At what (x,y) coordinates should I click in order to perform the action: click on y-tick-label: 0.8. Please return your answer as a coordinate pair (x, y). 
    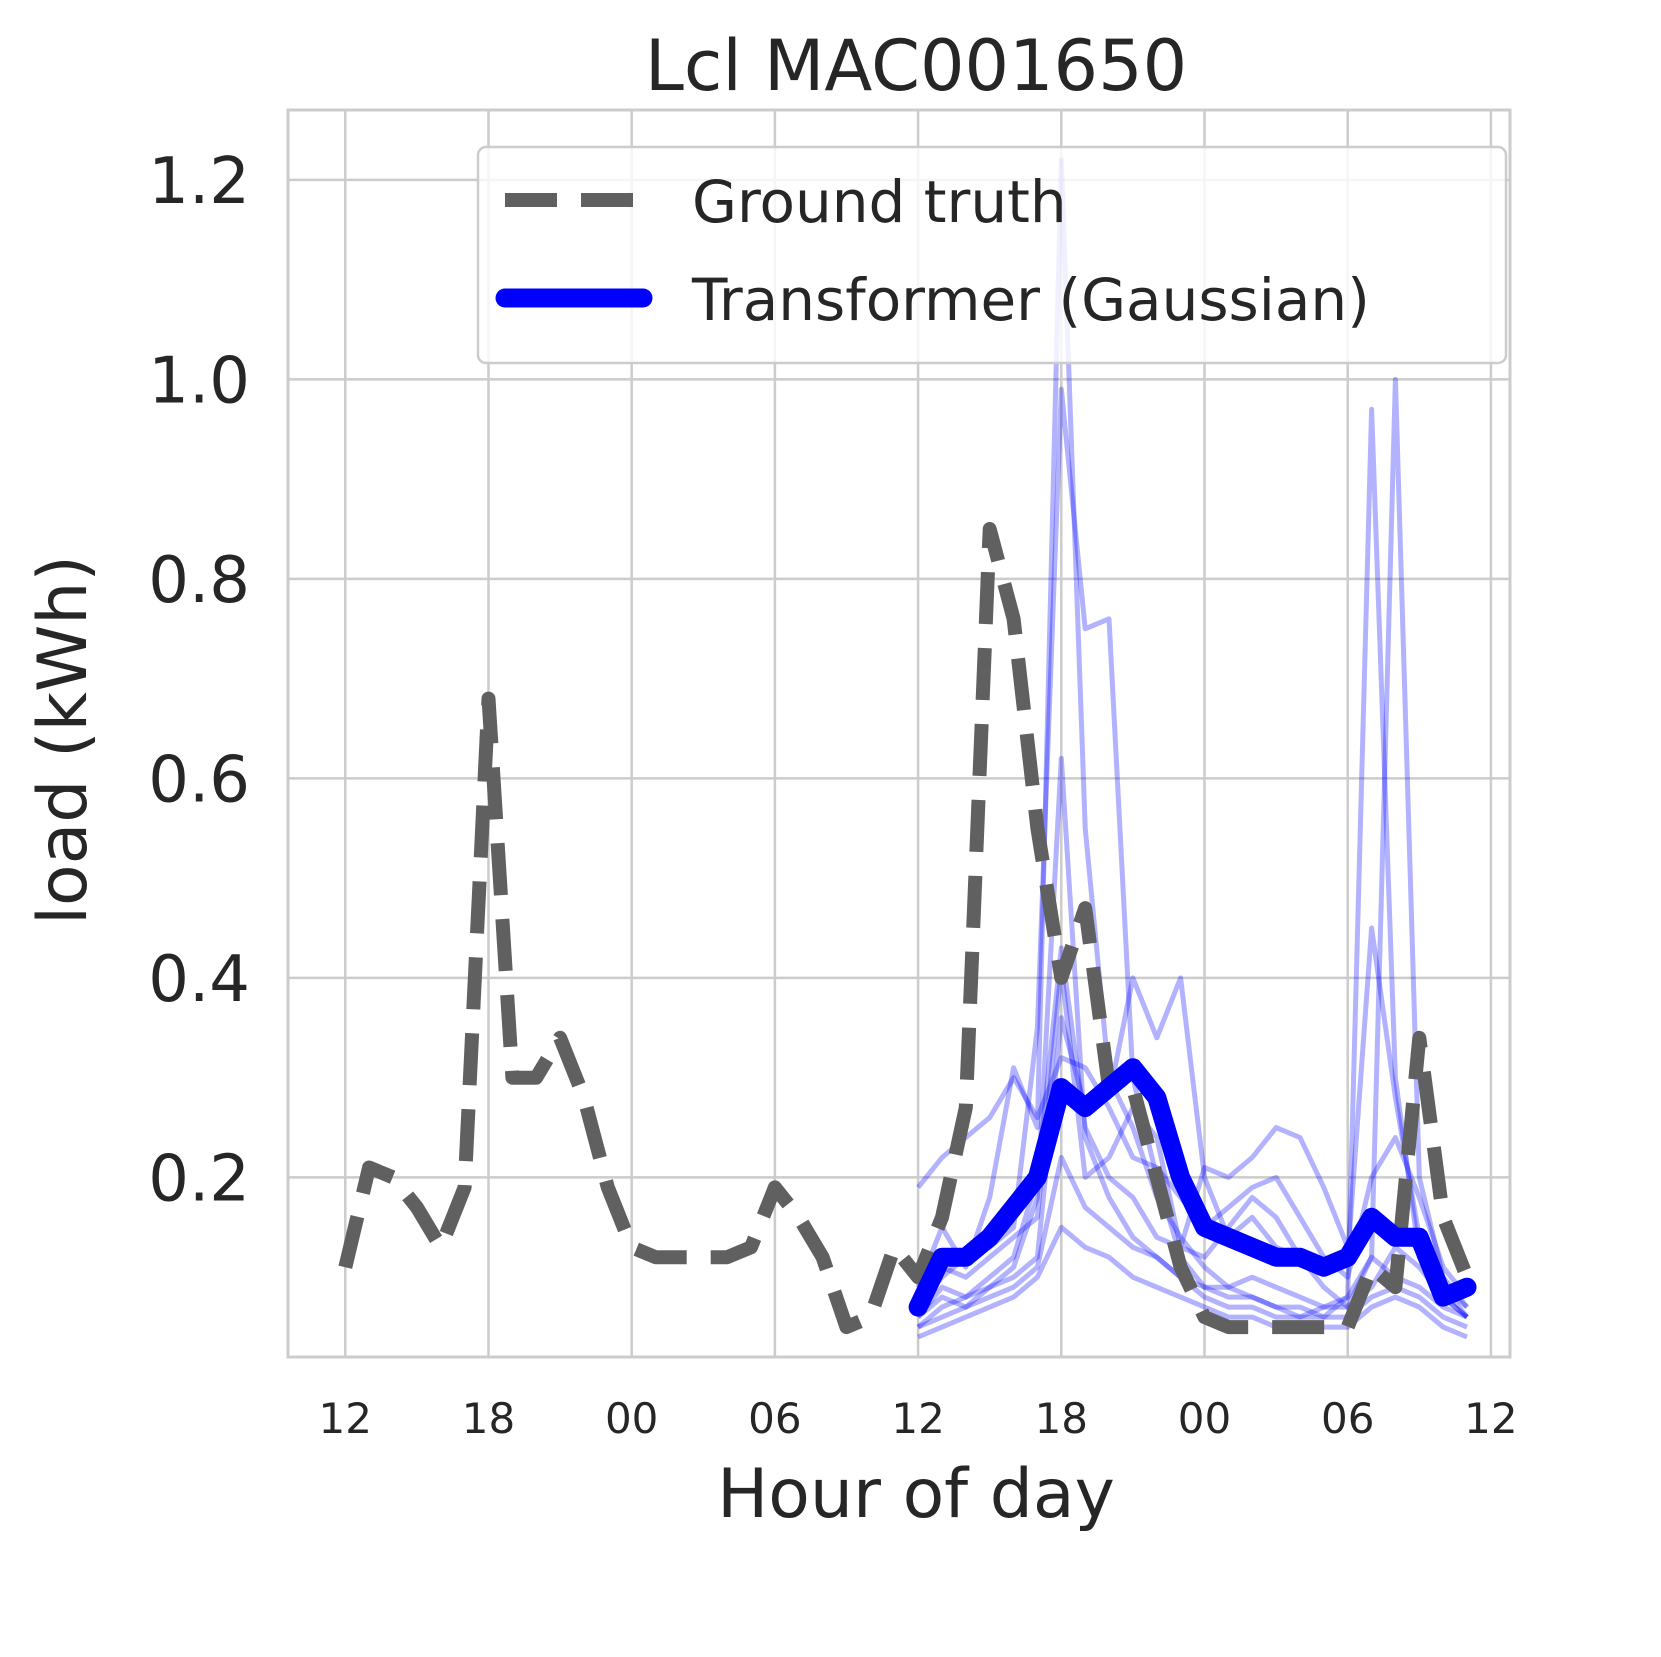
    Looking at the image, I should click on (199, 581).